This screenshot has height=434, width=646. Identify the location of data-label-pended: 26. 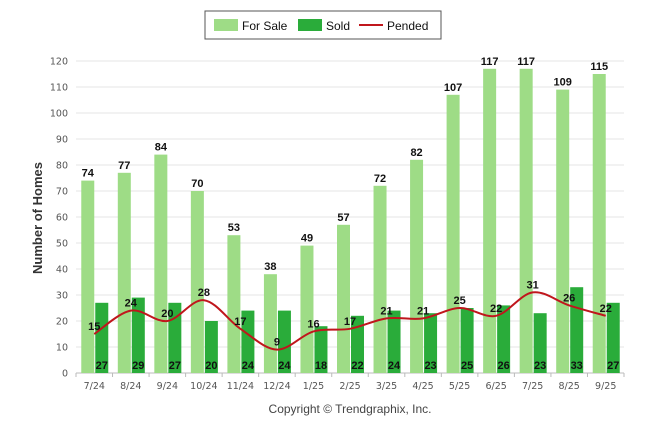
(569, 298).